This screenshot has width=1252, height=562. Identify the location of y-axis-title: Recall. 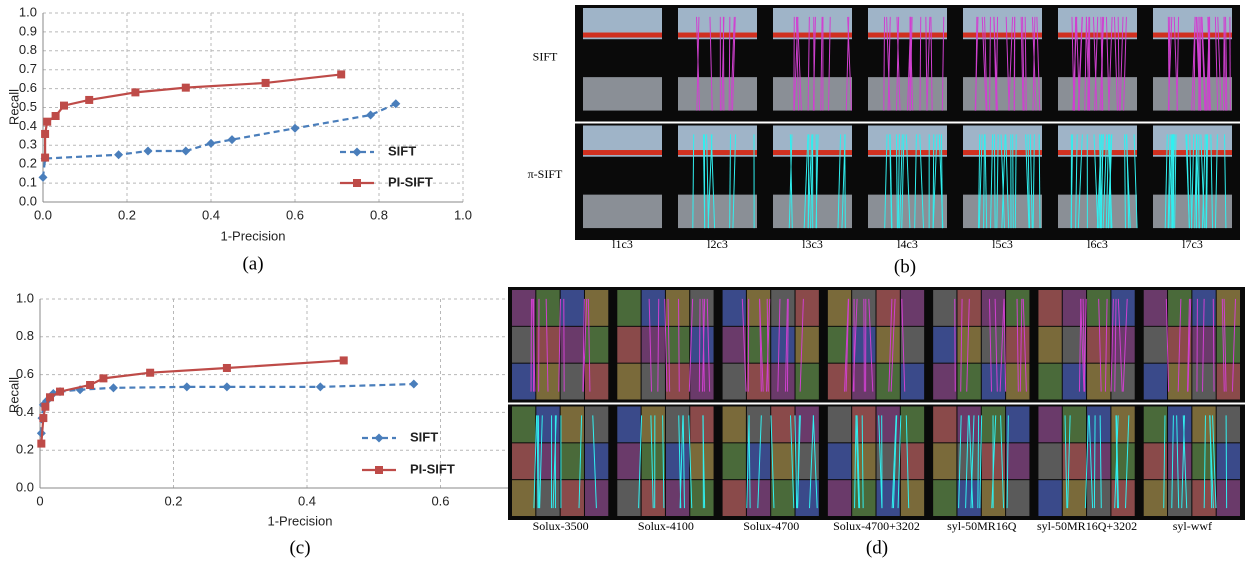
(13, 107).